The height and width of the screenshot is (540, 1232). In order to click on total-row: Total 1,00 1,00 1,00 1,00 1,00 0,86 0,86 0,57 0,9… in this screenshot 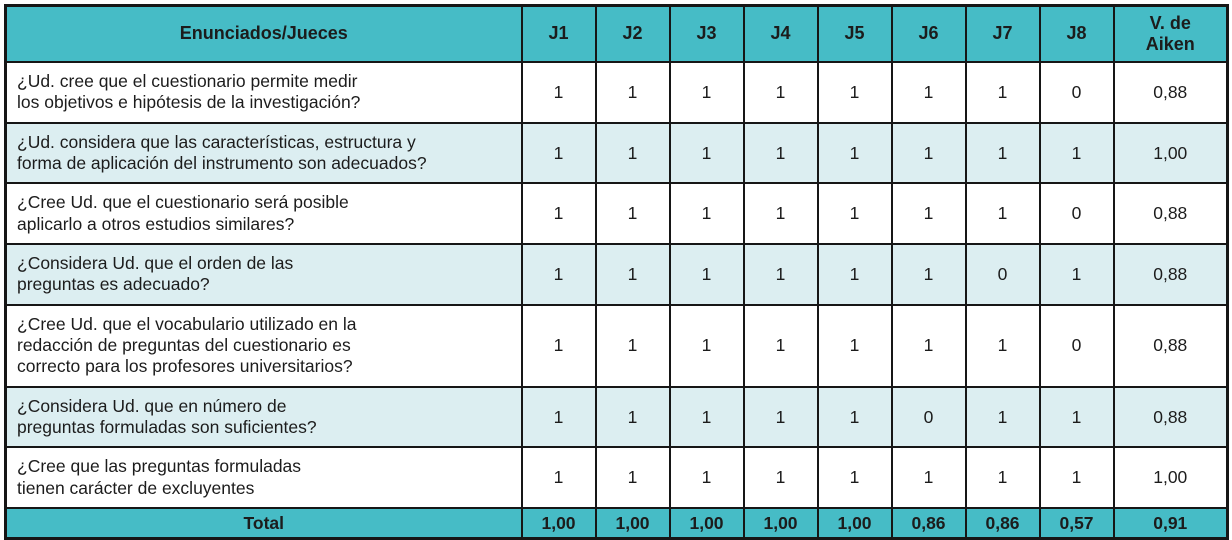, I will do `click(616, 523)`.